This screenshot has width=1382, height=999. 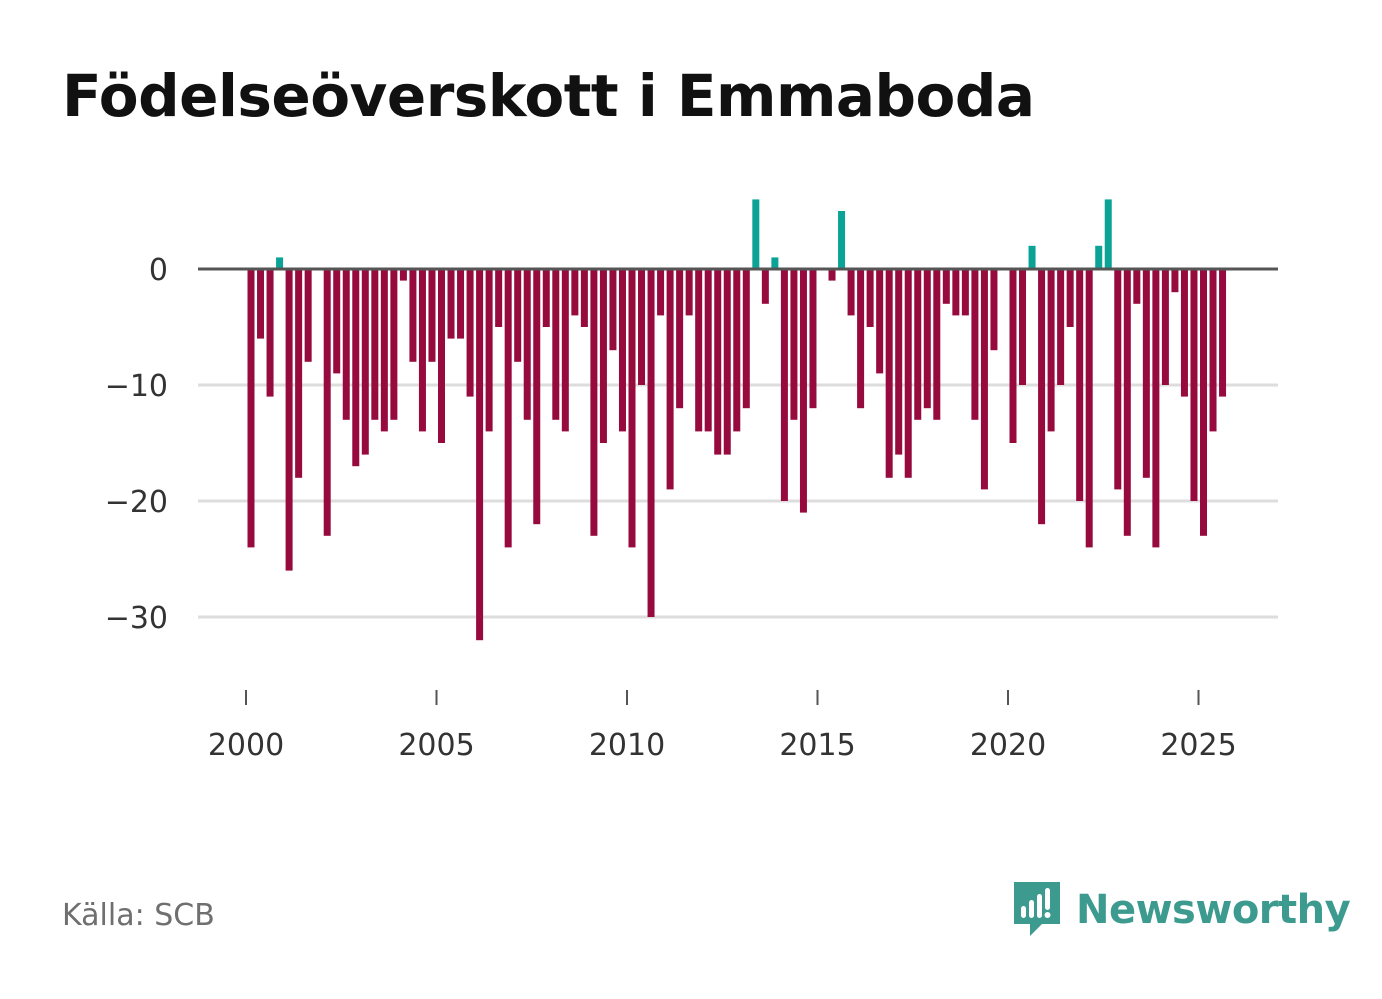 I want to click on y-tick-label: 0, so click(x=158, y=270).